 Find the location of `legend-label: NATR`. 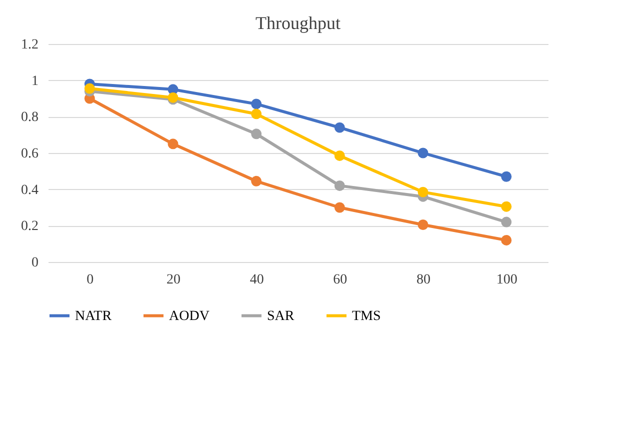

legend-label: NATR is located at coordinates (93, 316).